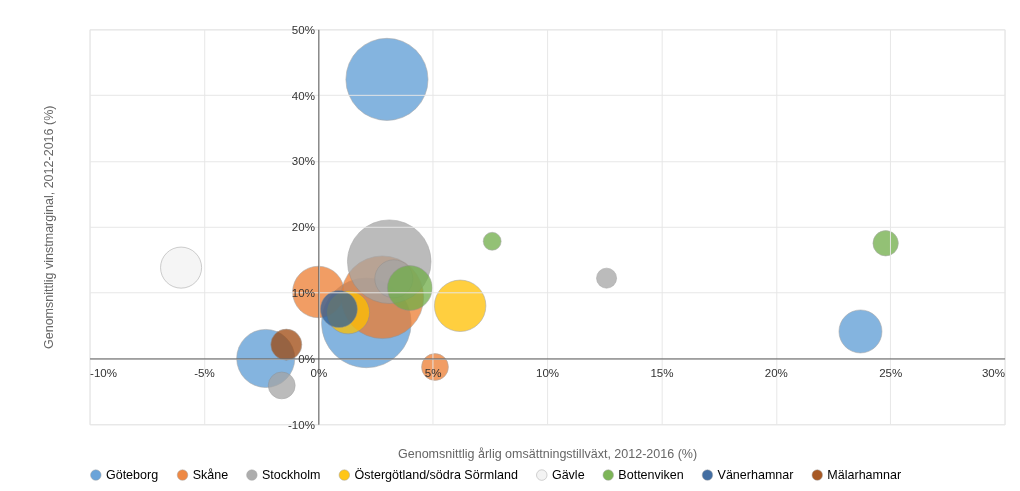 Image resolution: width=1020 pixels, height=491 pixels. What do you see at coordinates (303, 161) in the screenshot?
I see `y-tick-label: 30%` at bounding box center [303, 161].